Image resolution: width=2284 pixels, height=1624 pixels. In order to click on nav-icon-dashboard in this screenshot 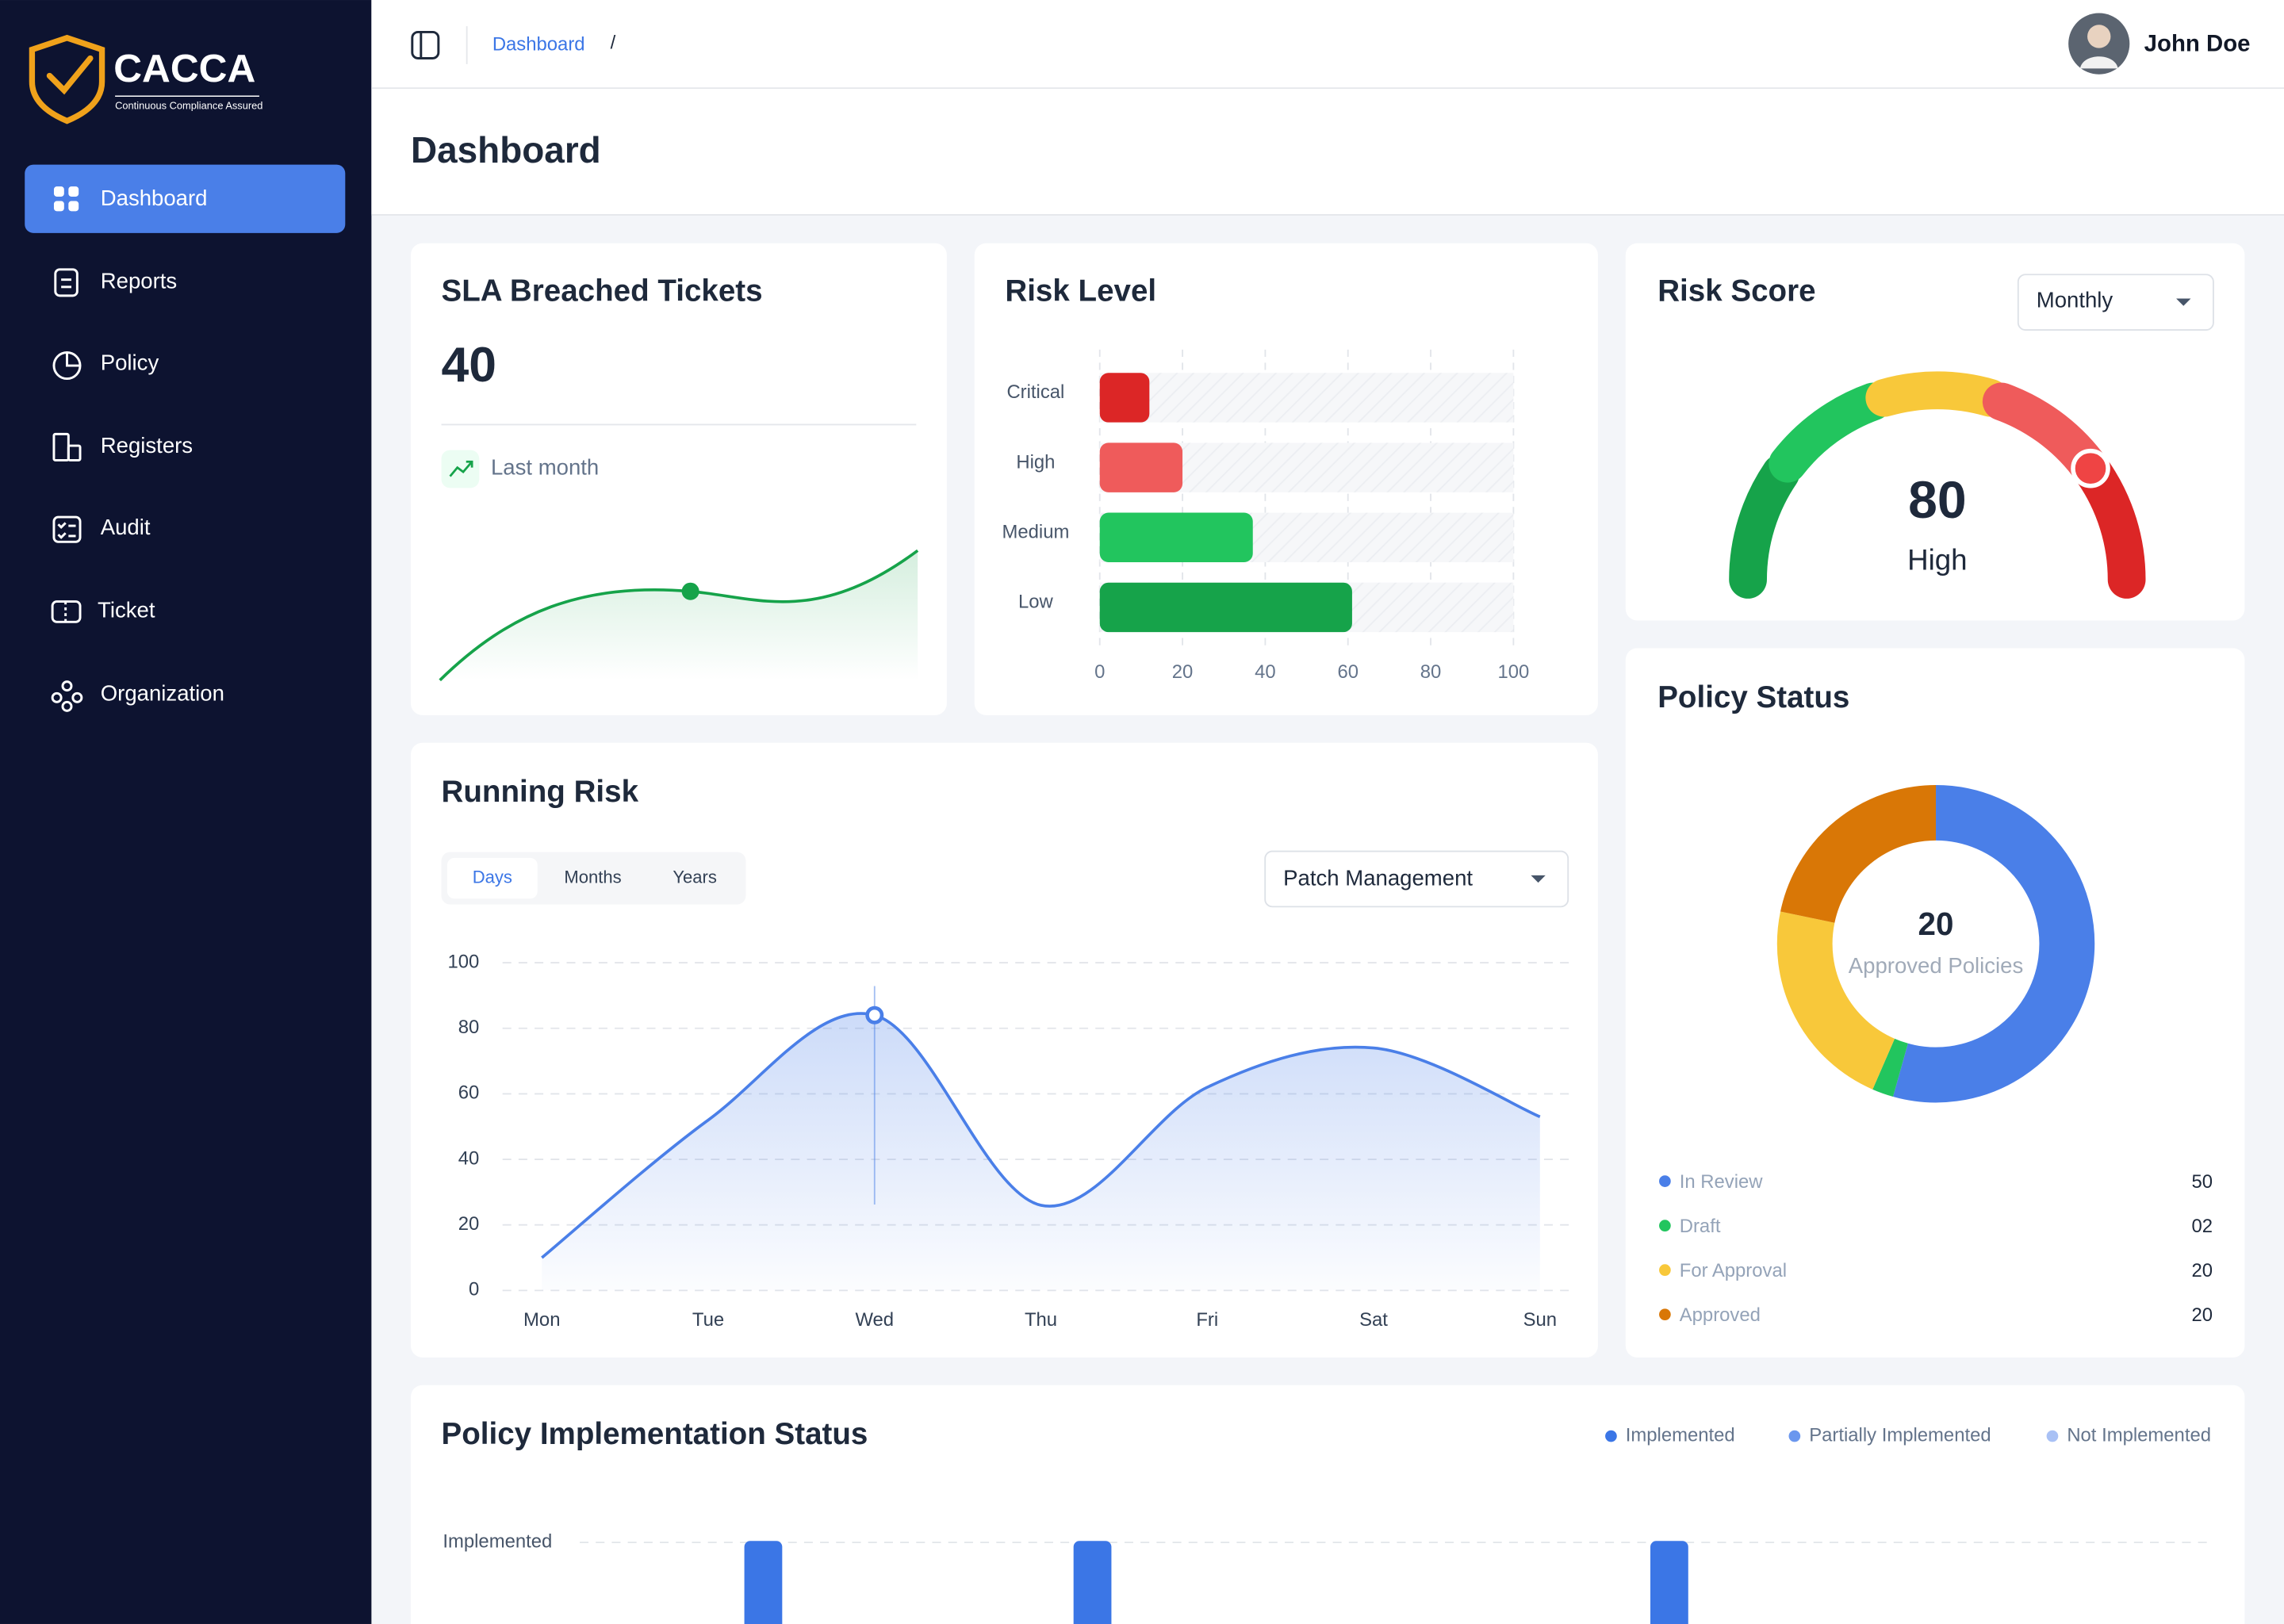, I will do `click(66, 199)`.